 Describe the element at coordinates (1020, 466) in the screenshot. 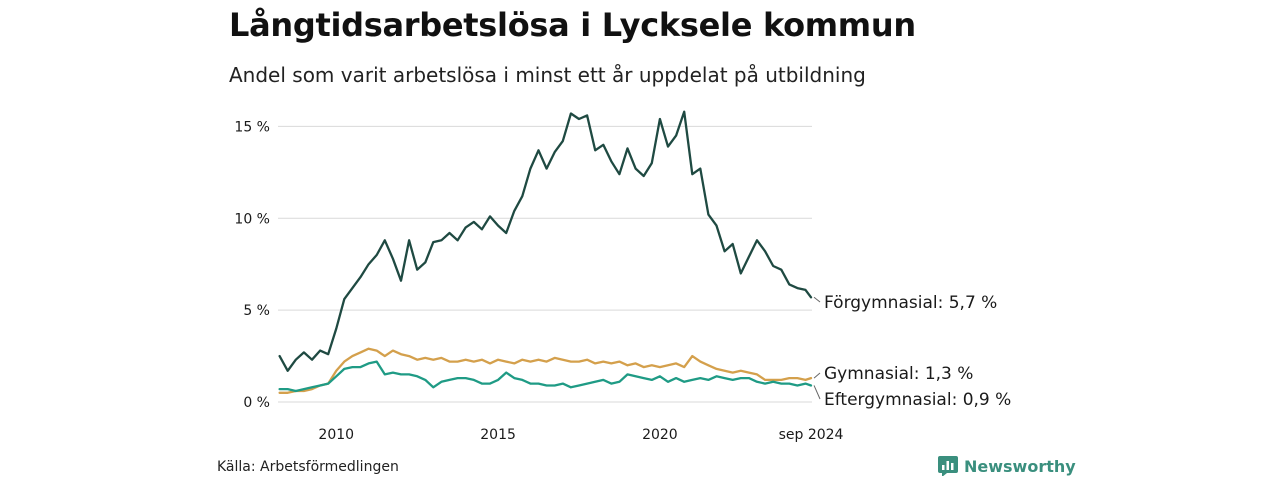

I see `brand-name: Newsworthy` at that location.